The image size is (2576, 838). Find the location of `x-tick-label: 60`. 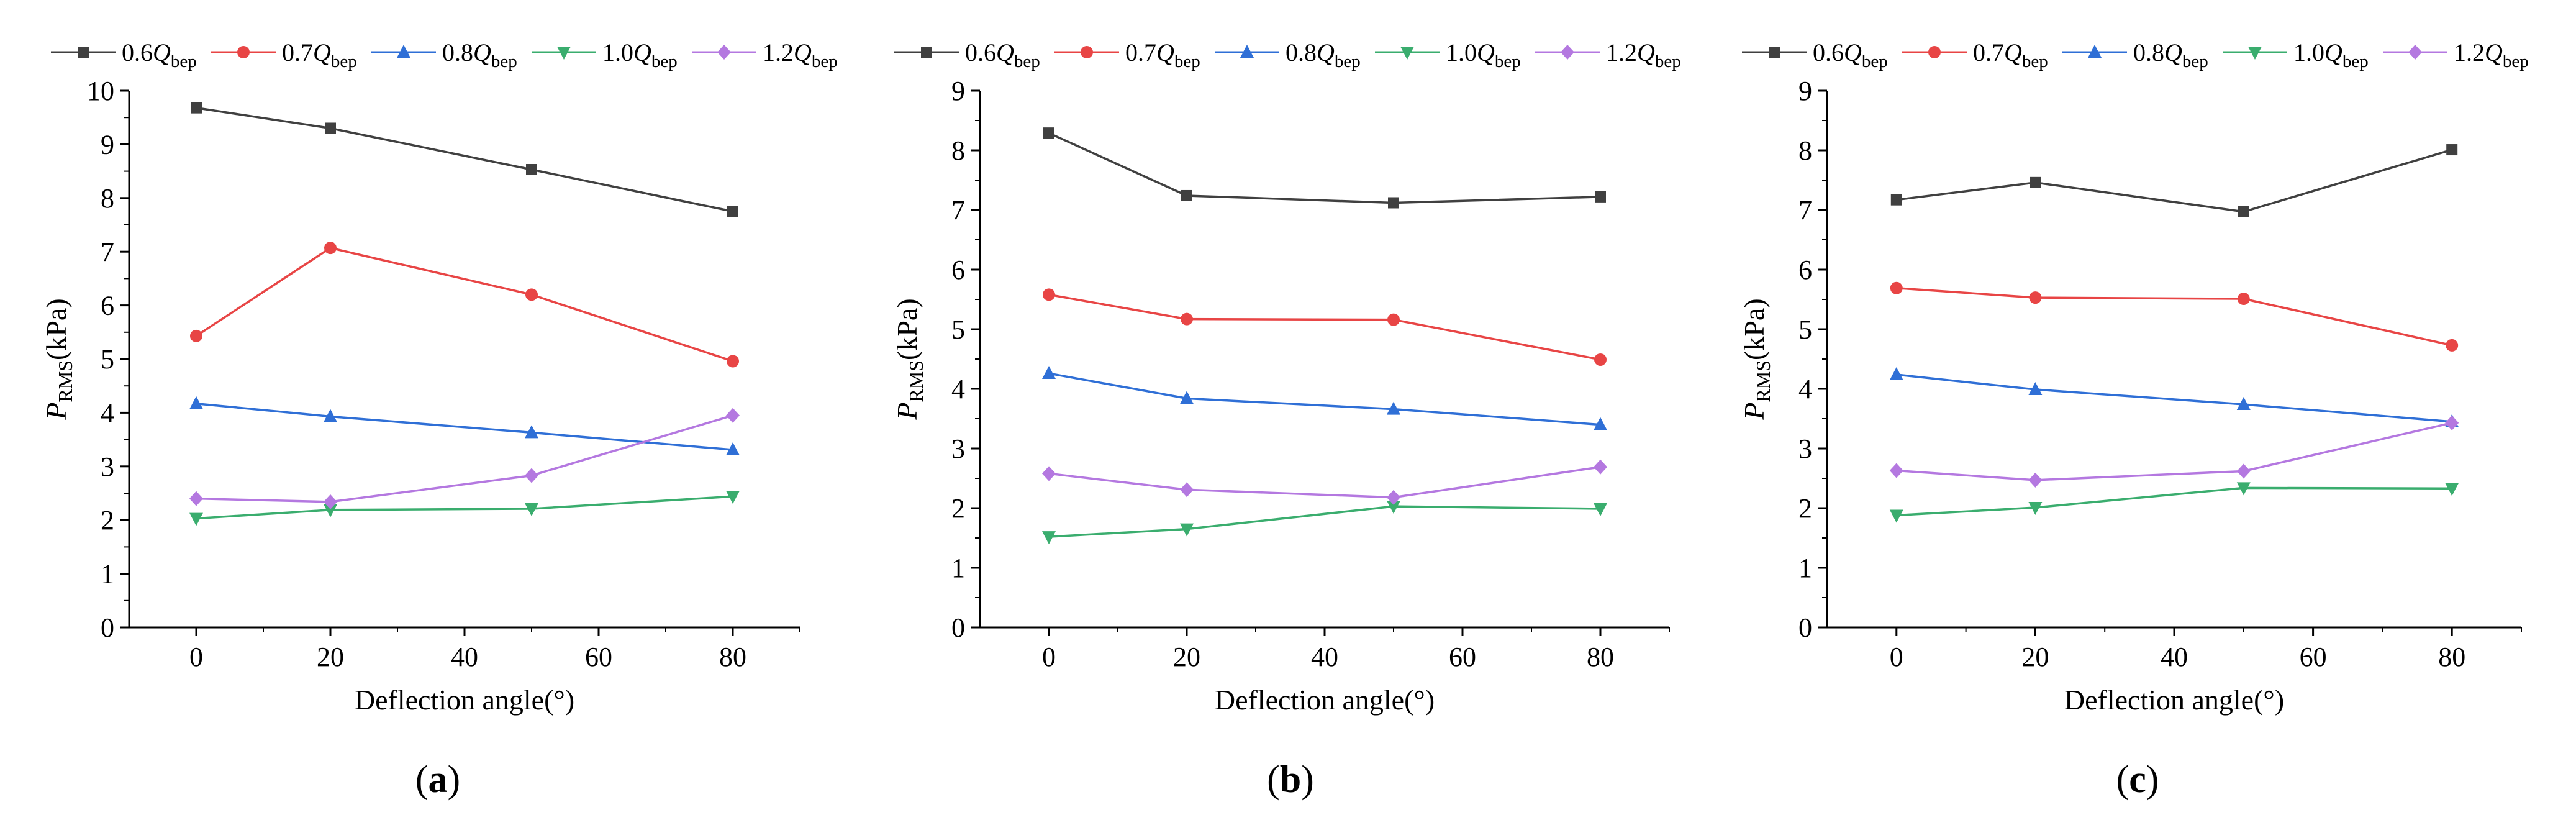

x-tick-label: 60 is located at coordinates (1462, 657).